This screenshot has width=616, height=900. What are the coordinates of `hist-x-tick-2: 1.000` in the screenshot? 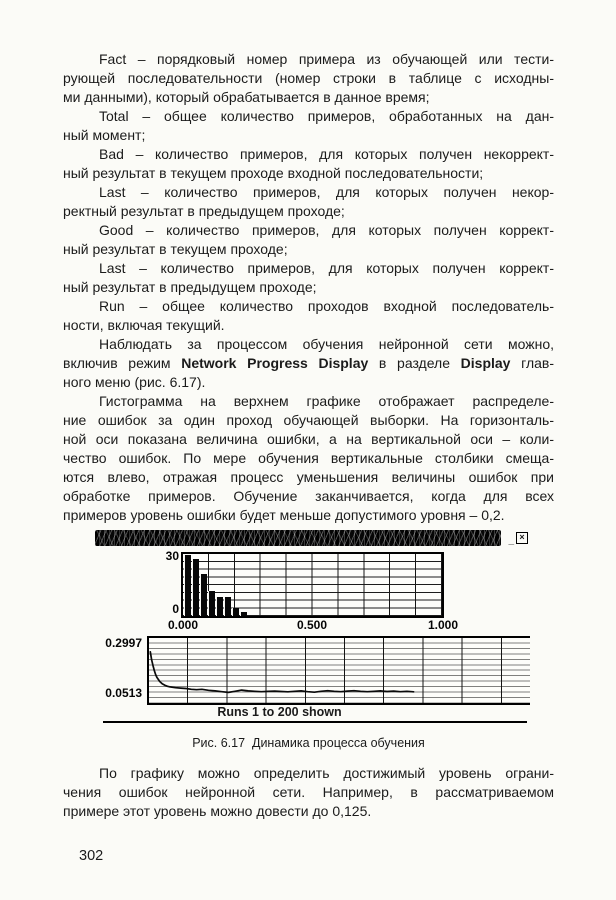 It's located at (443, 625).